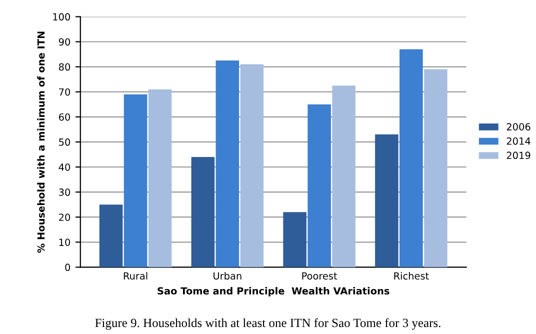 The height and width of the screenshot is (334, 536). Describe the element at coordinates (64, 92) in the screenshot. I see `y-tick-label: 70` at that location.